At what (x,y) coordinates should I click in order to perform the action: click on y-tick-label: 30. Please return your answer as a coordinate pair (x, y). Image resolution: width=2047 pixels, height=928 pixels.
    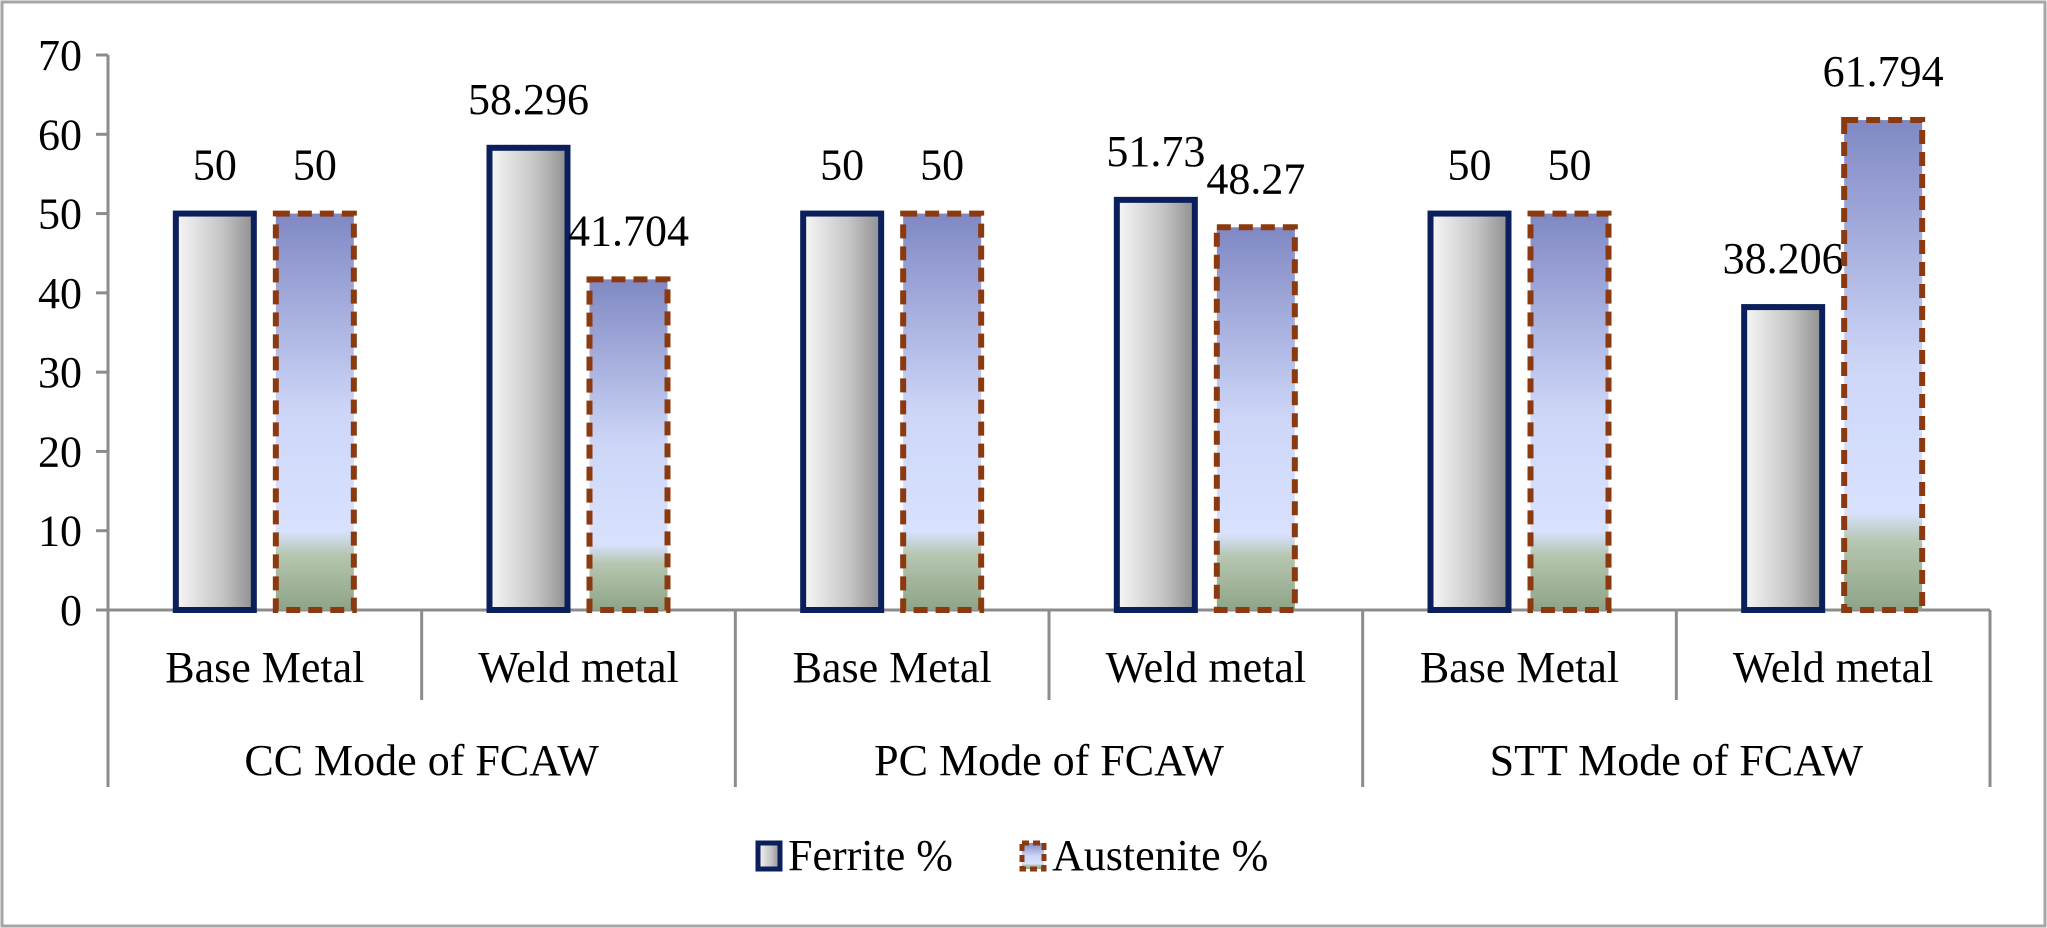
    Looking at the image, I should click on (60, 372).